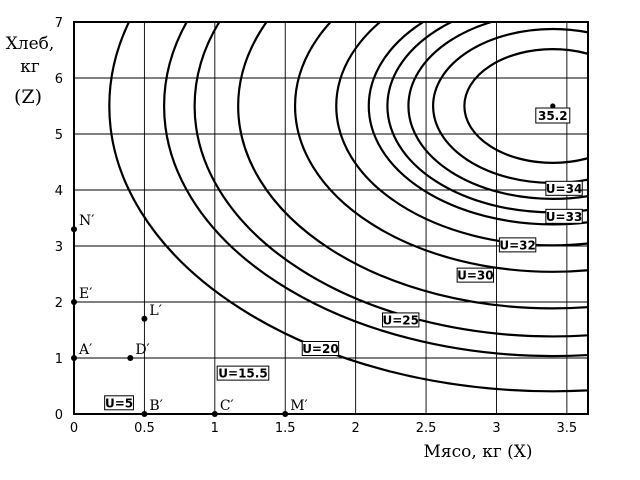 The width and height of the screenshot is (640, 480). What do you see at coordinates (28, 97) in the screenshot?
I see `y-axis-label-line-3: (Z)` at bounding box center [28, 97].